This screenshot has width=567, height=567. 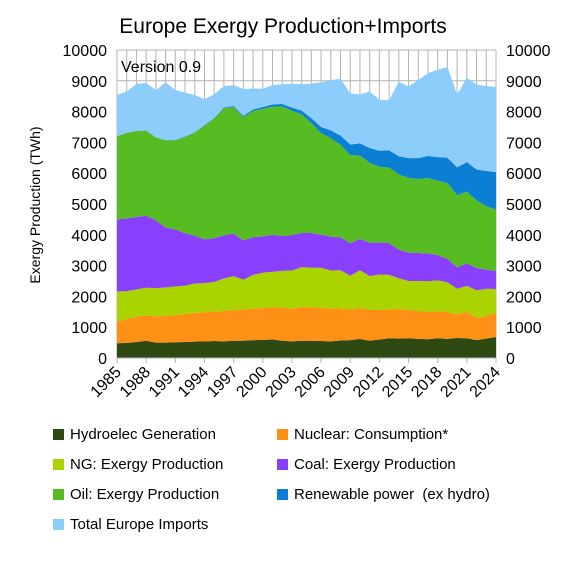 What do you see at coordinates (306, 347) in the screenshot?
I see `area-hydroelec-generation` at bounding box center [306, 347].